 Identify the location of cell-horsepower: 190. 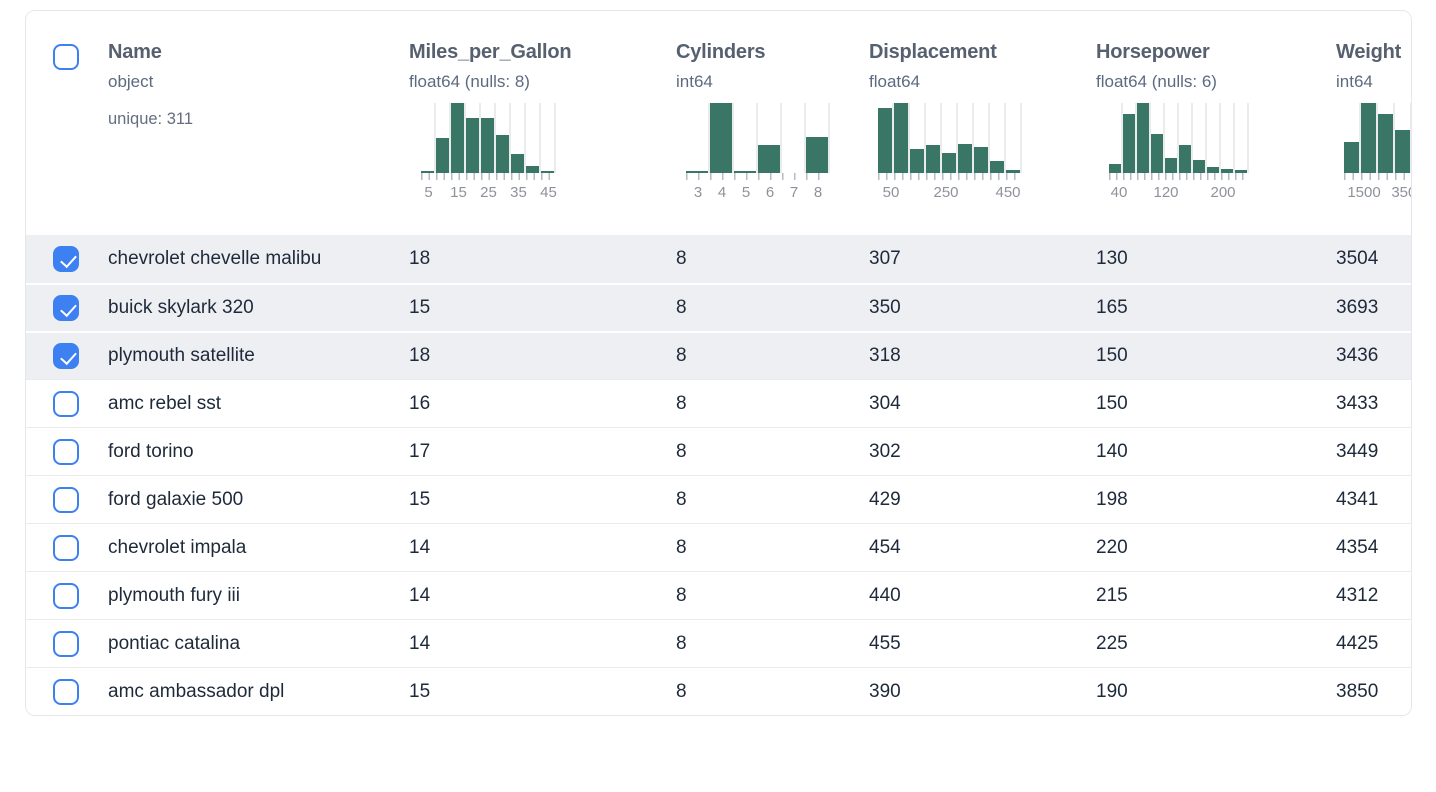
(1112, 691).